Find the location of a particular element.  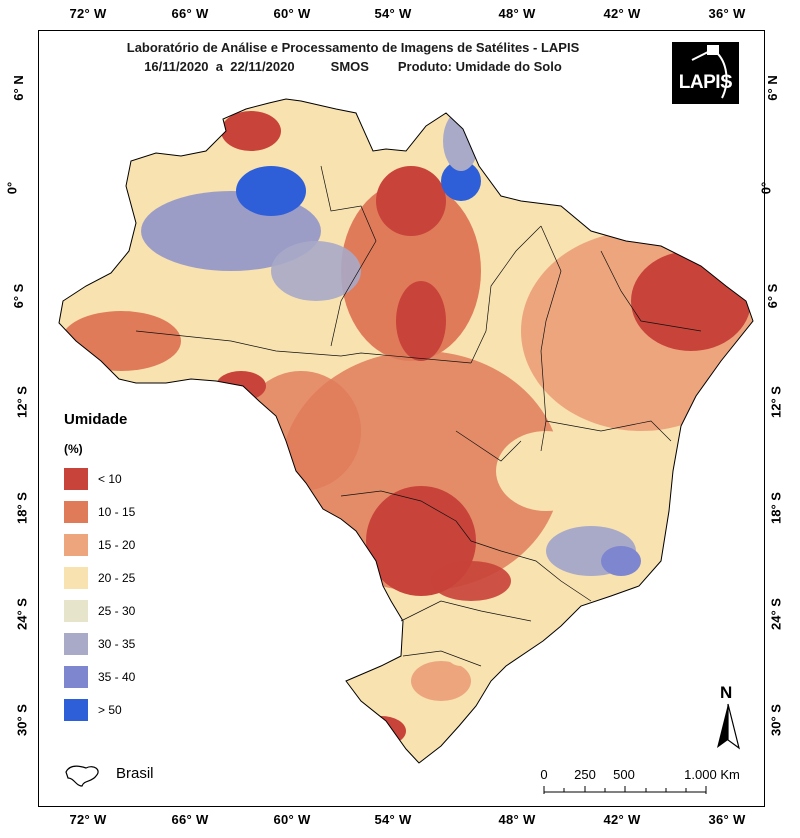

lon-tick-bottom: 66° W is located at coordinates (190, 819).